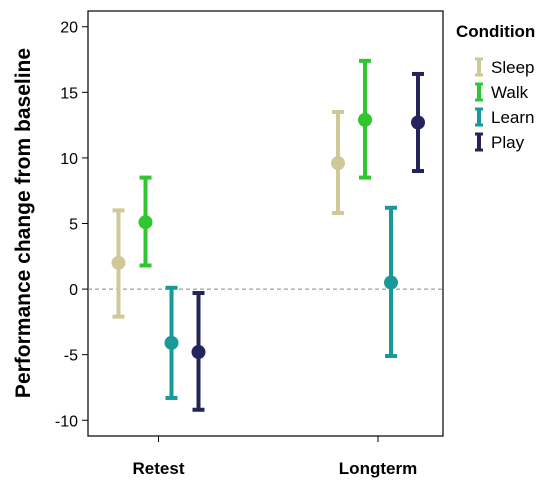 This screenshot has width=556, height=480. What do you see at coordinates (23, 223) in the screenshot?
I see `y-axis-label: Performance change from baseline` at bounding box center [23, 223].